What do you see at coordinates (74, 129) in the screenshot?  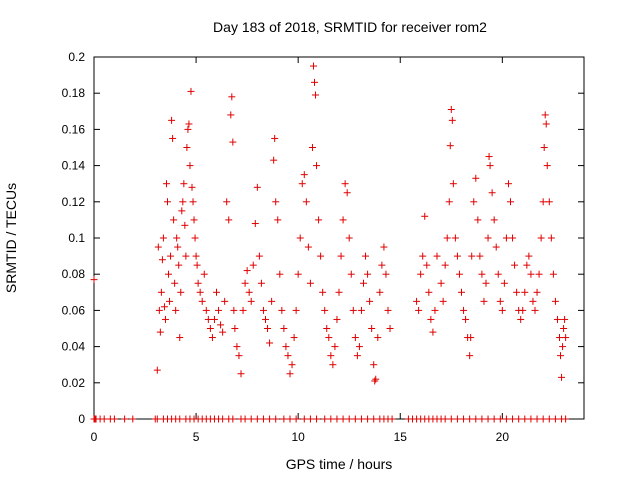 I see `y-tick-label: 0.16` at bounding box center [74, 129].